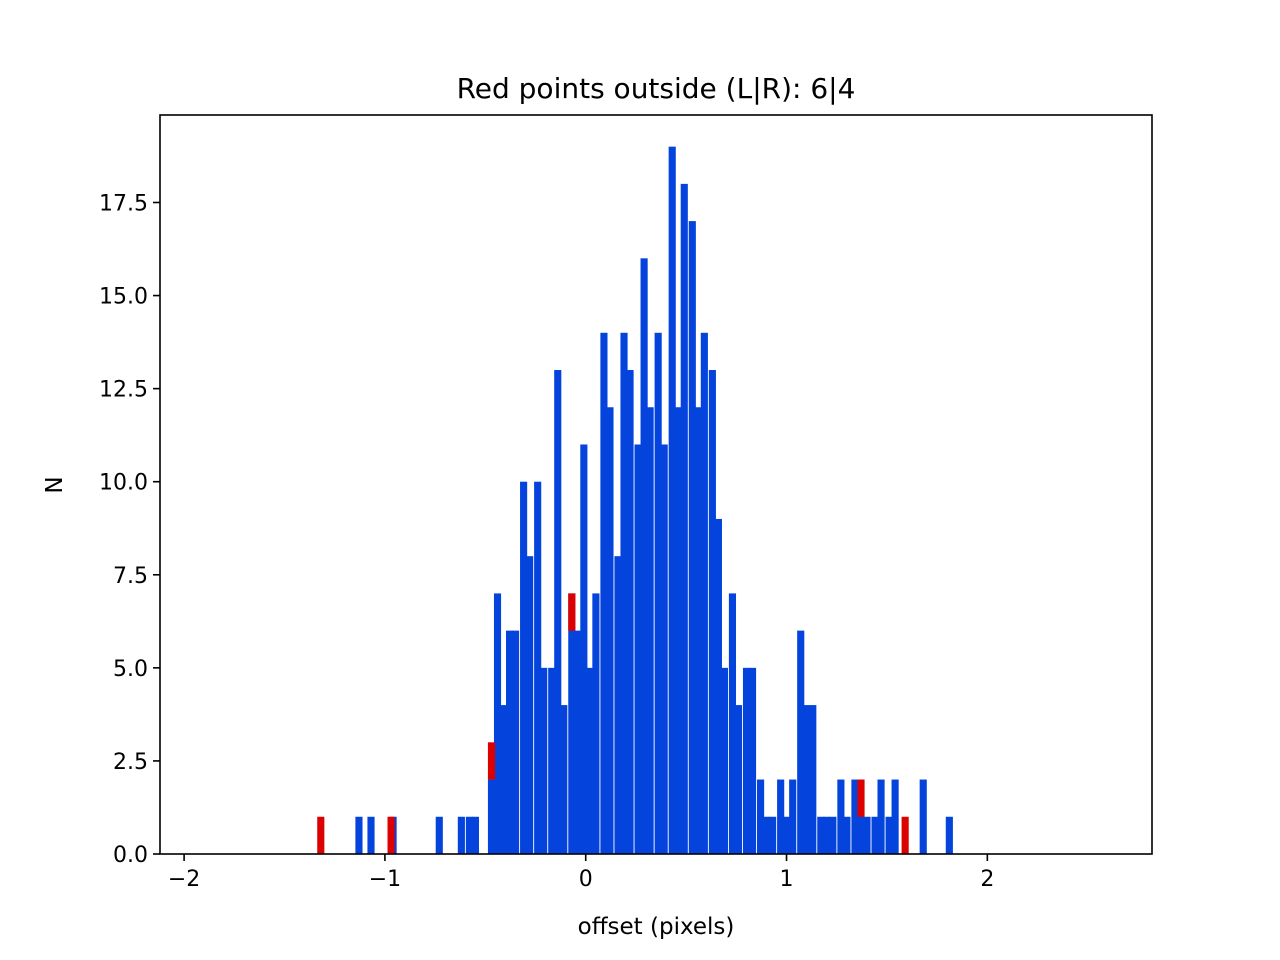 The image size is (1280, 960). Describe the element at coordinates (787, 879) in the screenshot. I see `x-tick-label: 1` at that location.